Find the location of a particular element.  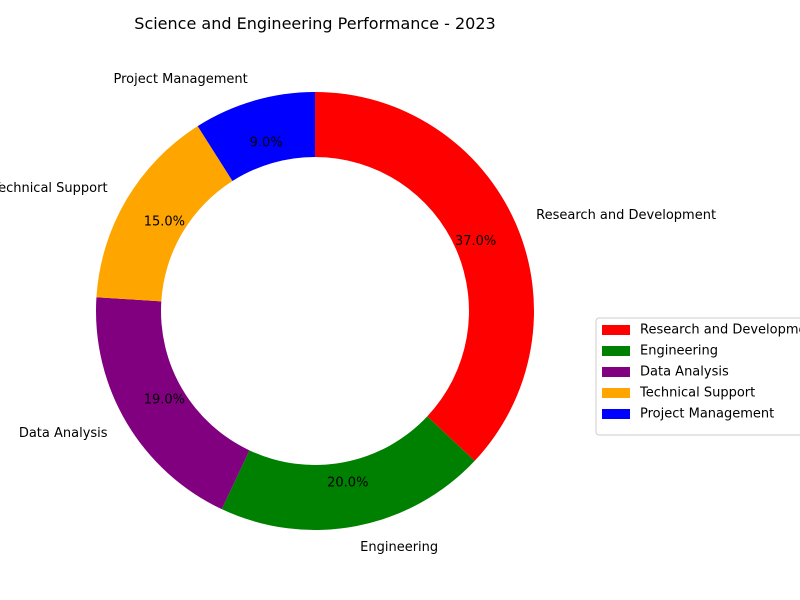

percent-label-research-and-development: 37.0% is located at coordinates (475, 241).